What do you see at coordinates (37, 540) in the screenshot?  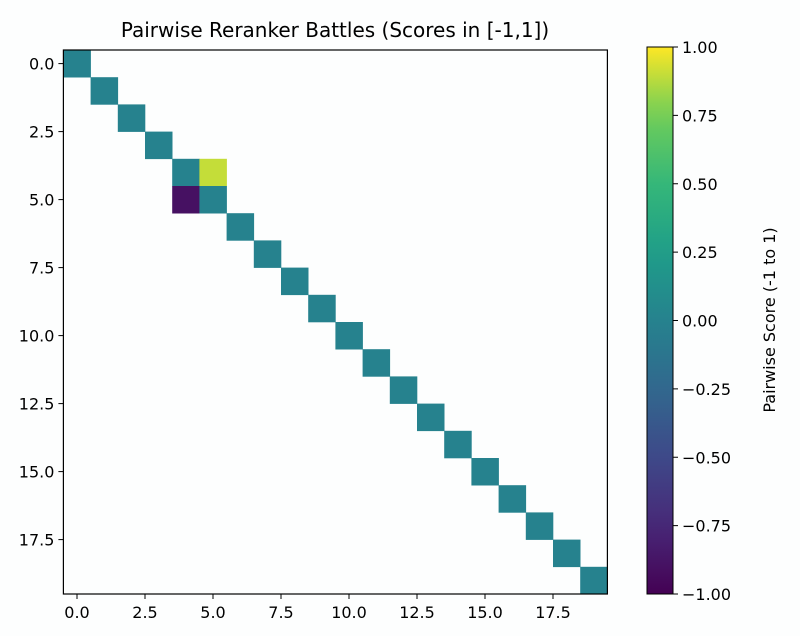 I see `y-tick-label: 17.5` at bounding box center [37, 540].